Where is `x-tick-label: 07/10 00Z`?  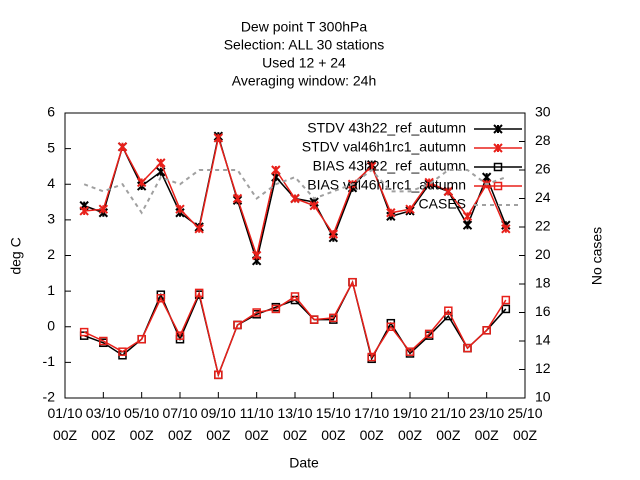
x-tick-label: 07/10 00Z is located at coordinates (179, 424).